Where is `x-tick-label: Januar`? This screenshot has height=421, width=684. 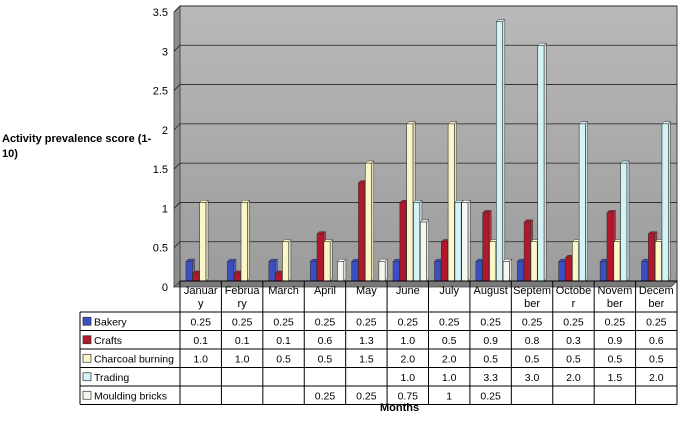
x-tick-label: Januar is located at coordinates (201, 291).